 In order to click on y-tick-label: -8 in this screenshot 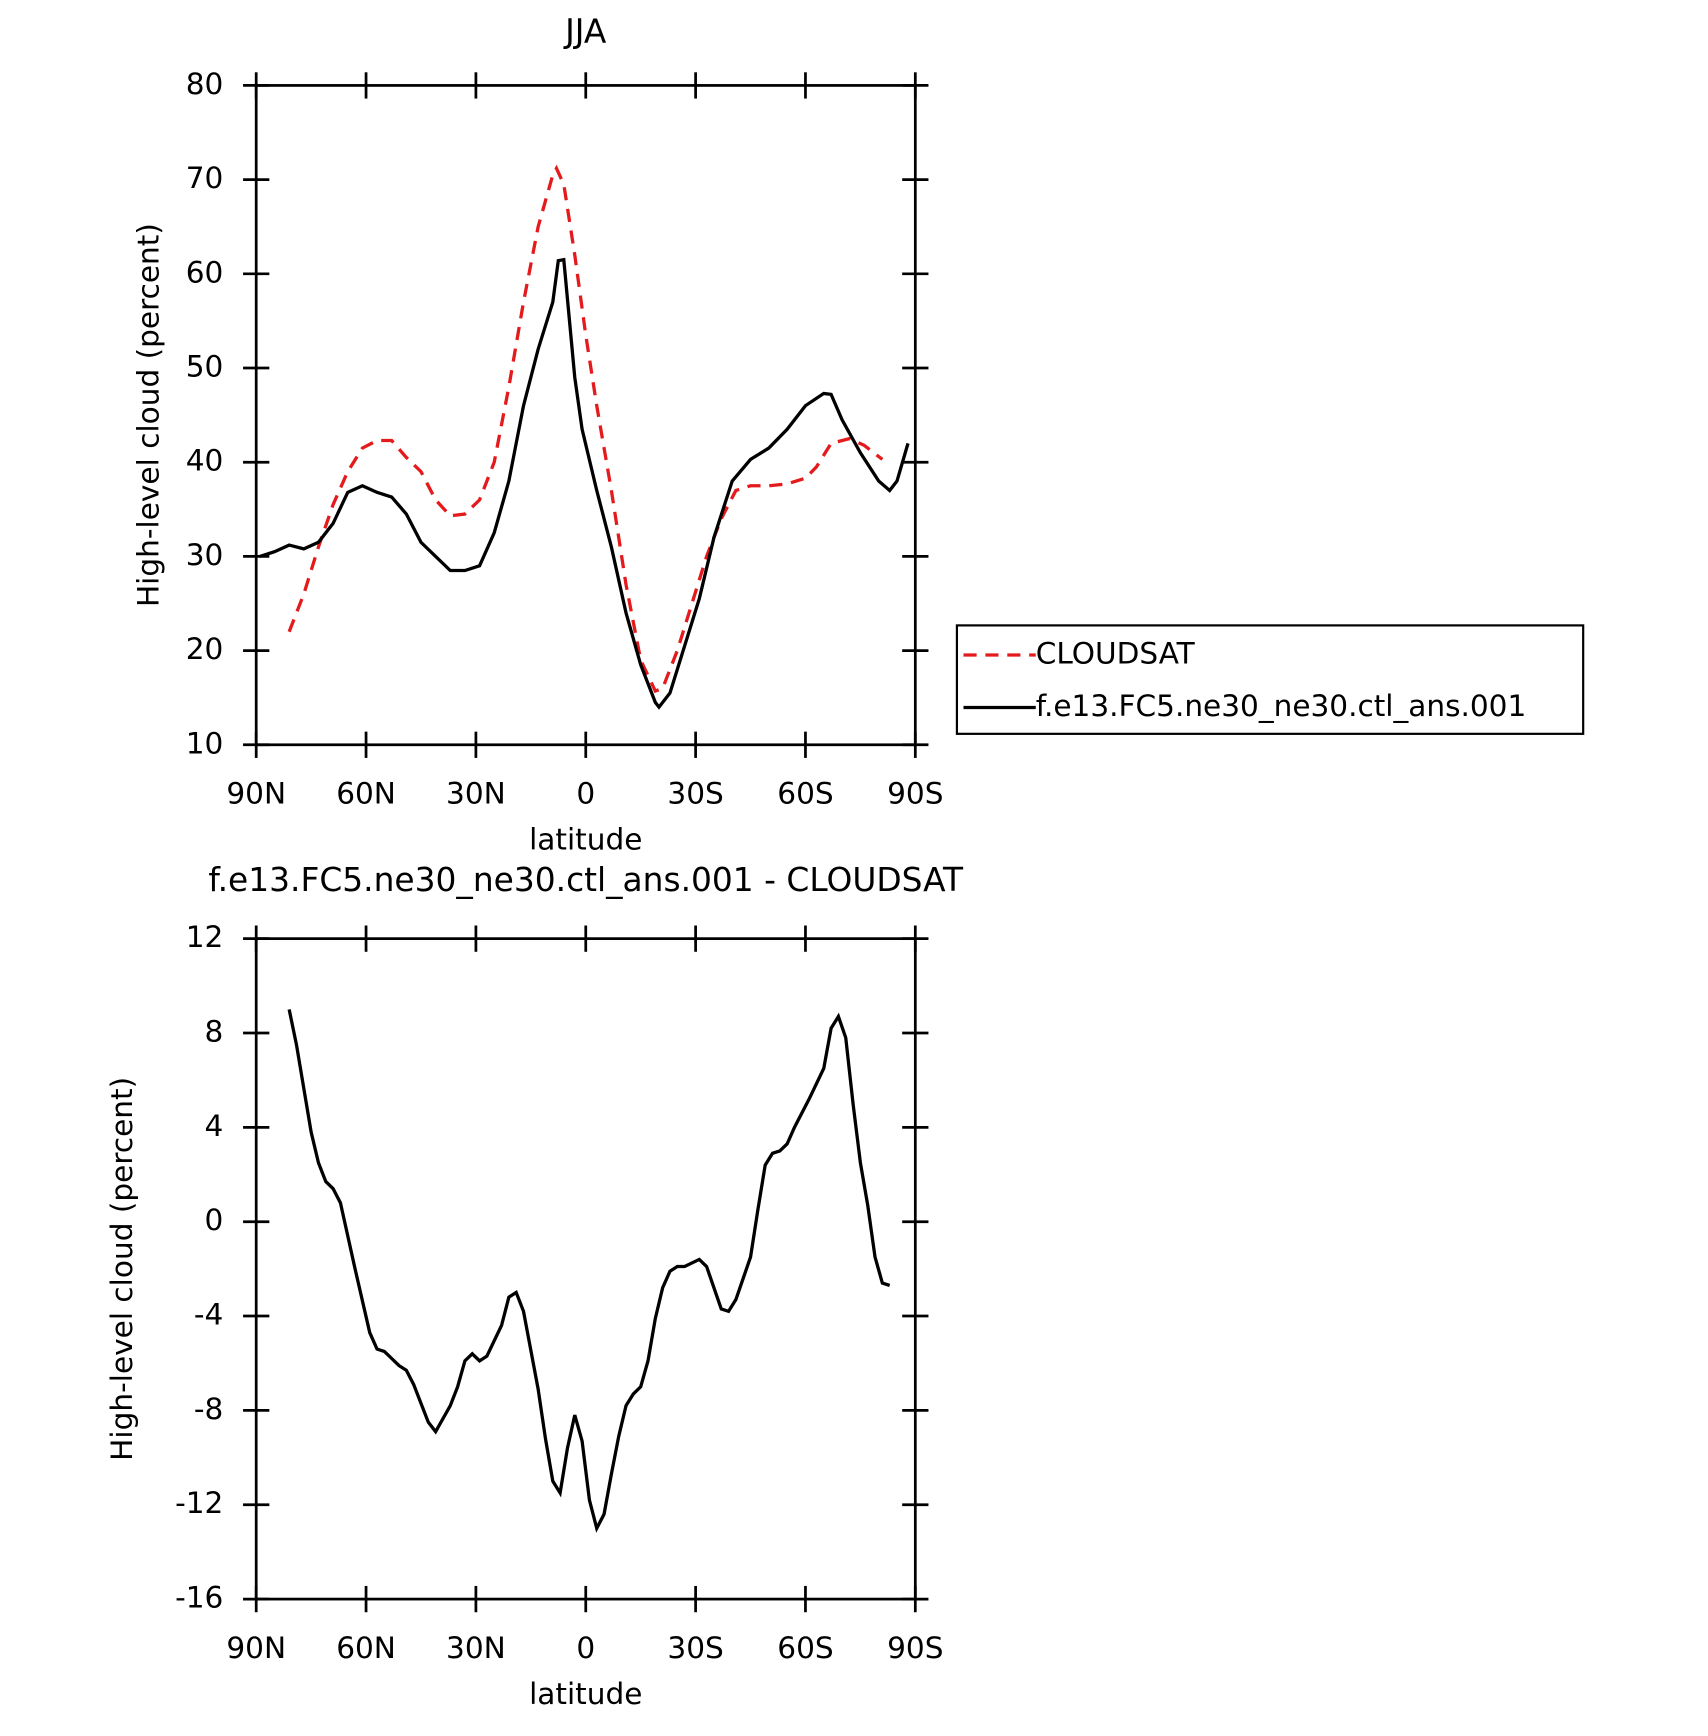, I will do `click(208, 1409)`.